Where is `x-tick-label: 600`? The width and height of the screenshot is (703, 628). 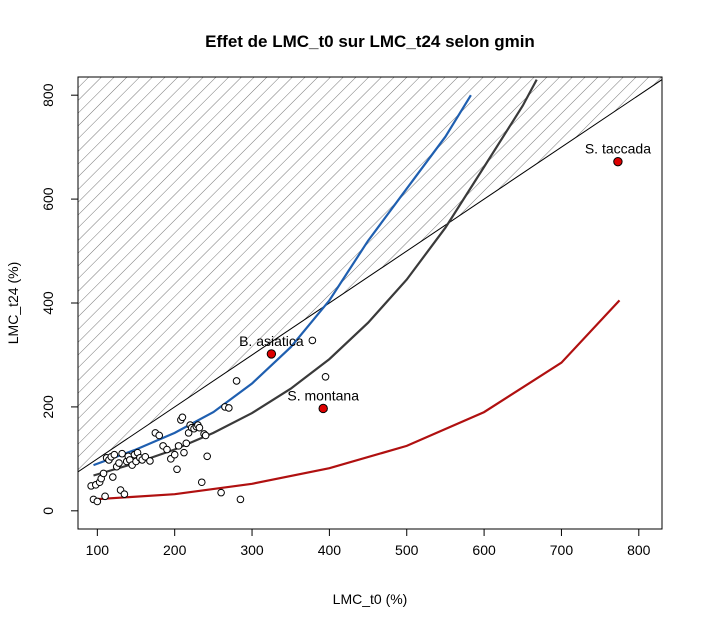 x-tick-label: 600 is located at coordinates (484, 550).